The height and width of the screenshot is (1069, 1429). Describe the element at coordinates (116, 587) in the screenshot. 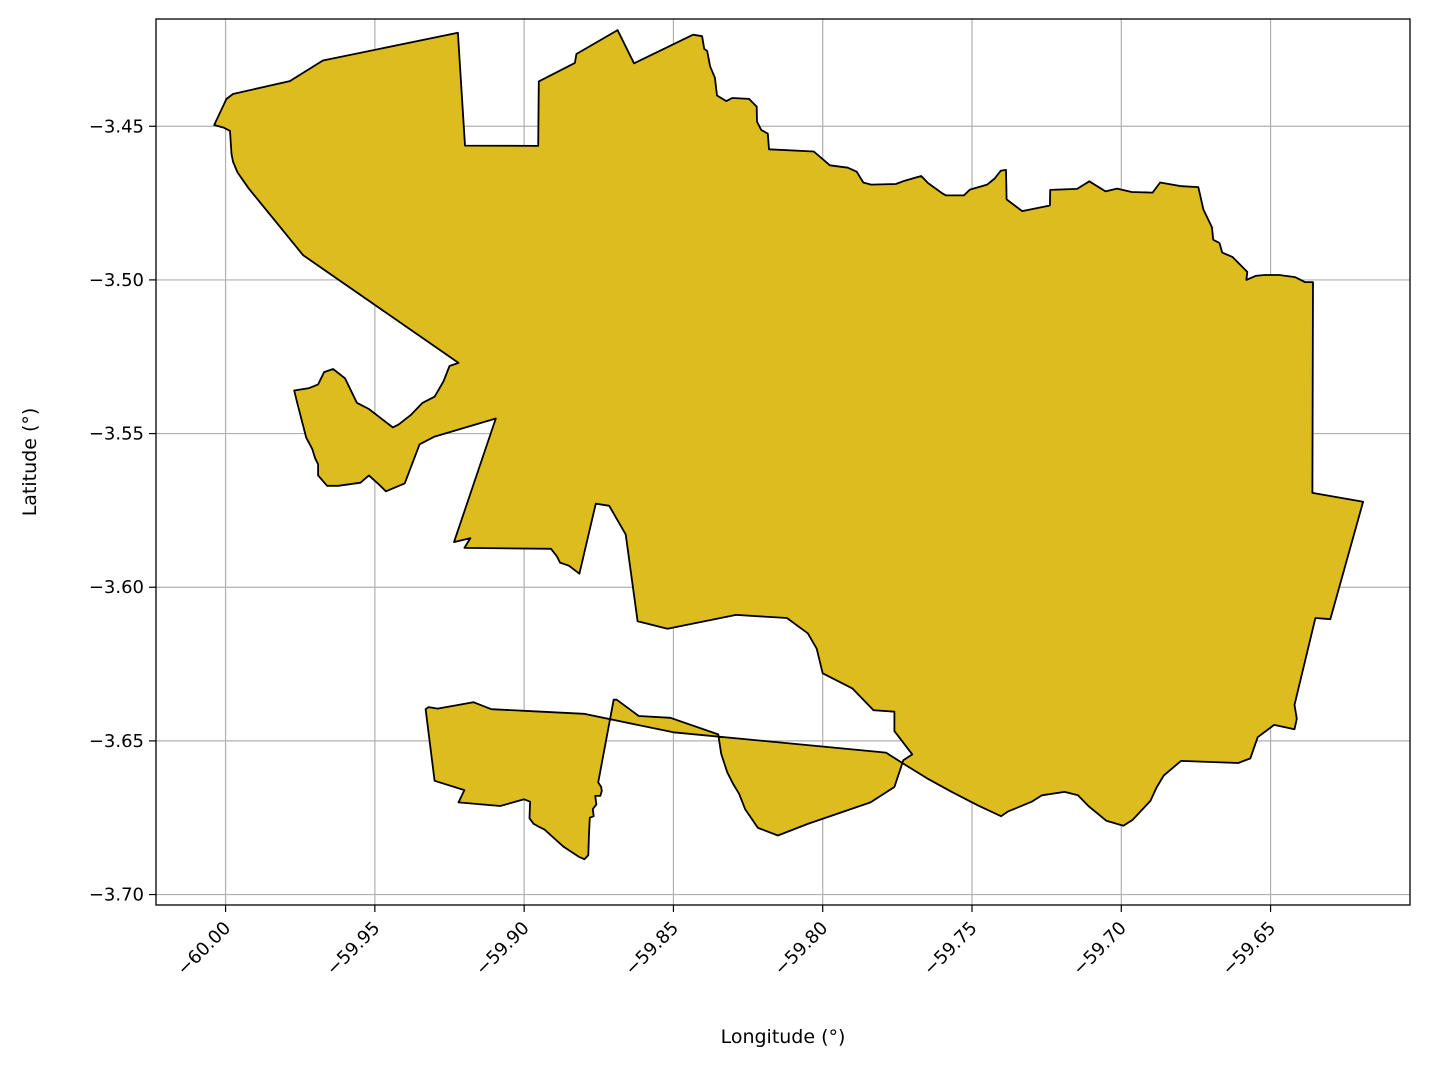

I see `y-tick-label: −3.60` at that location.